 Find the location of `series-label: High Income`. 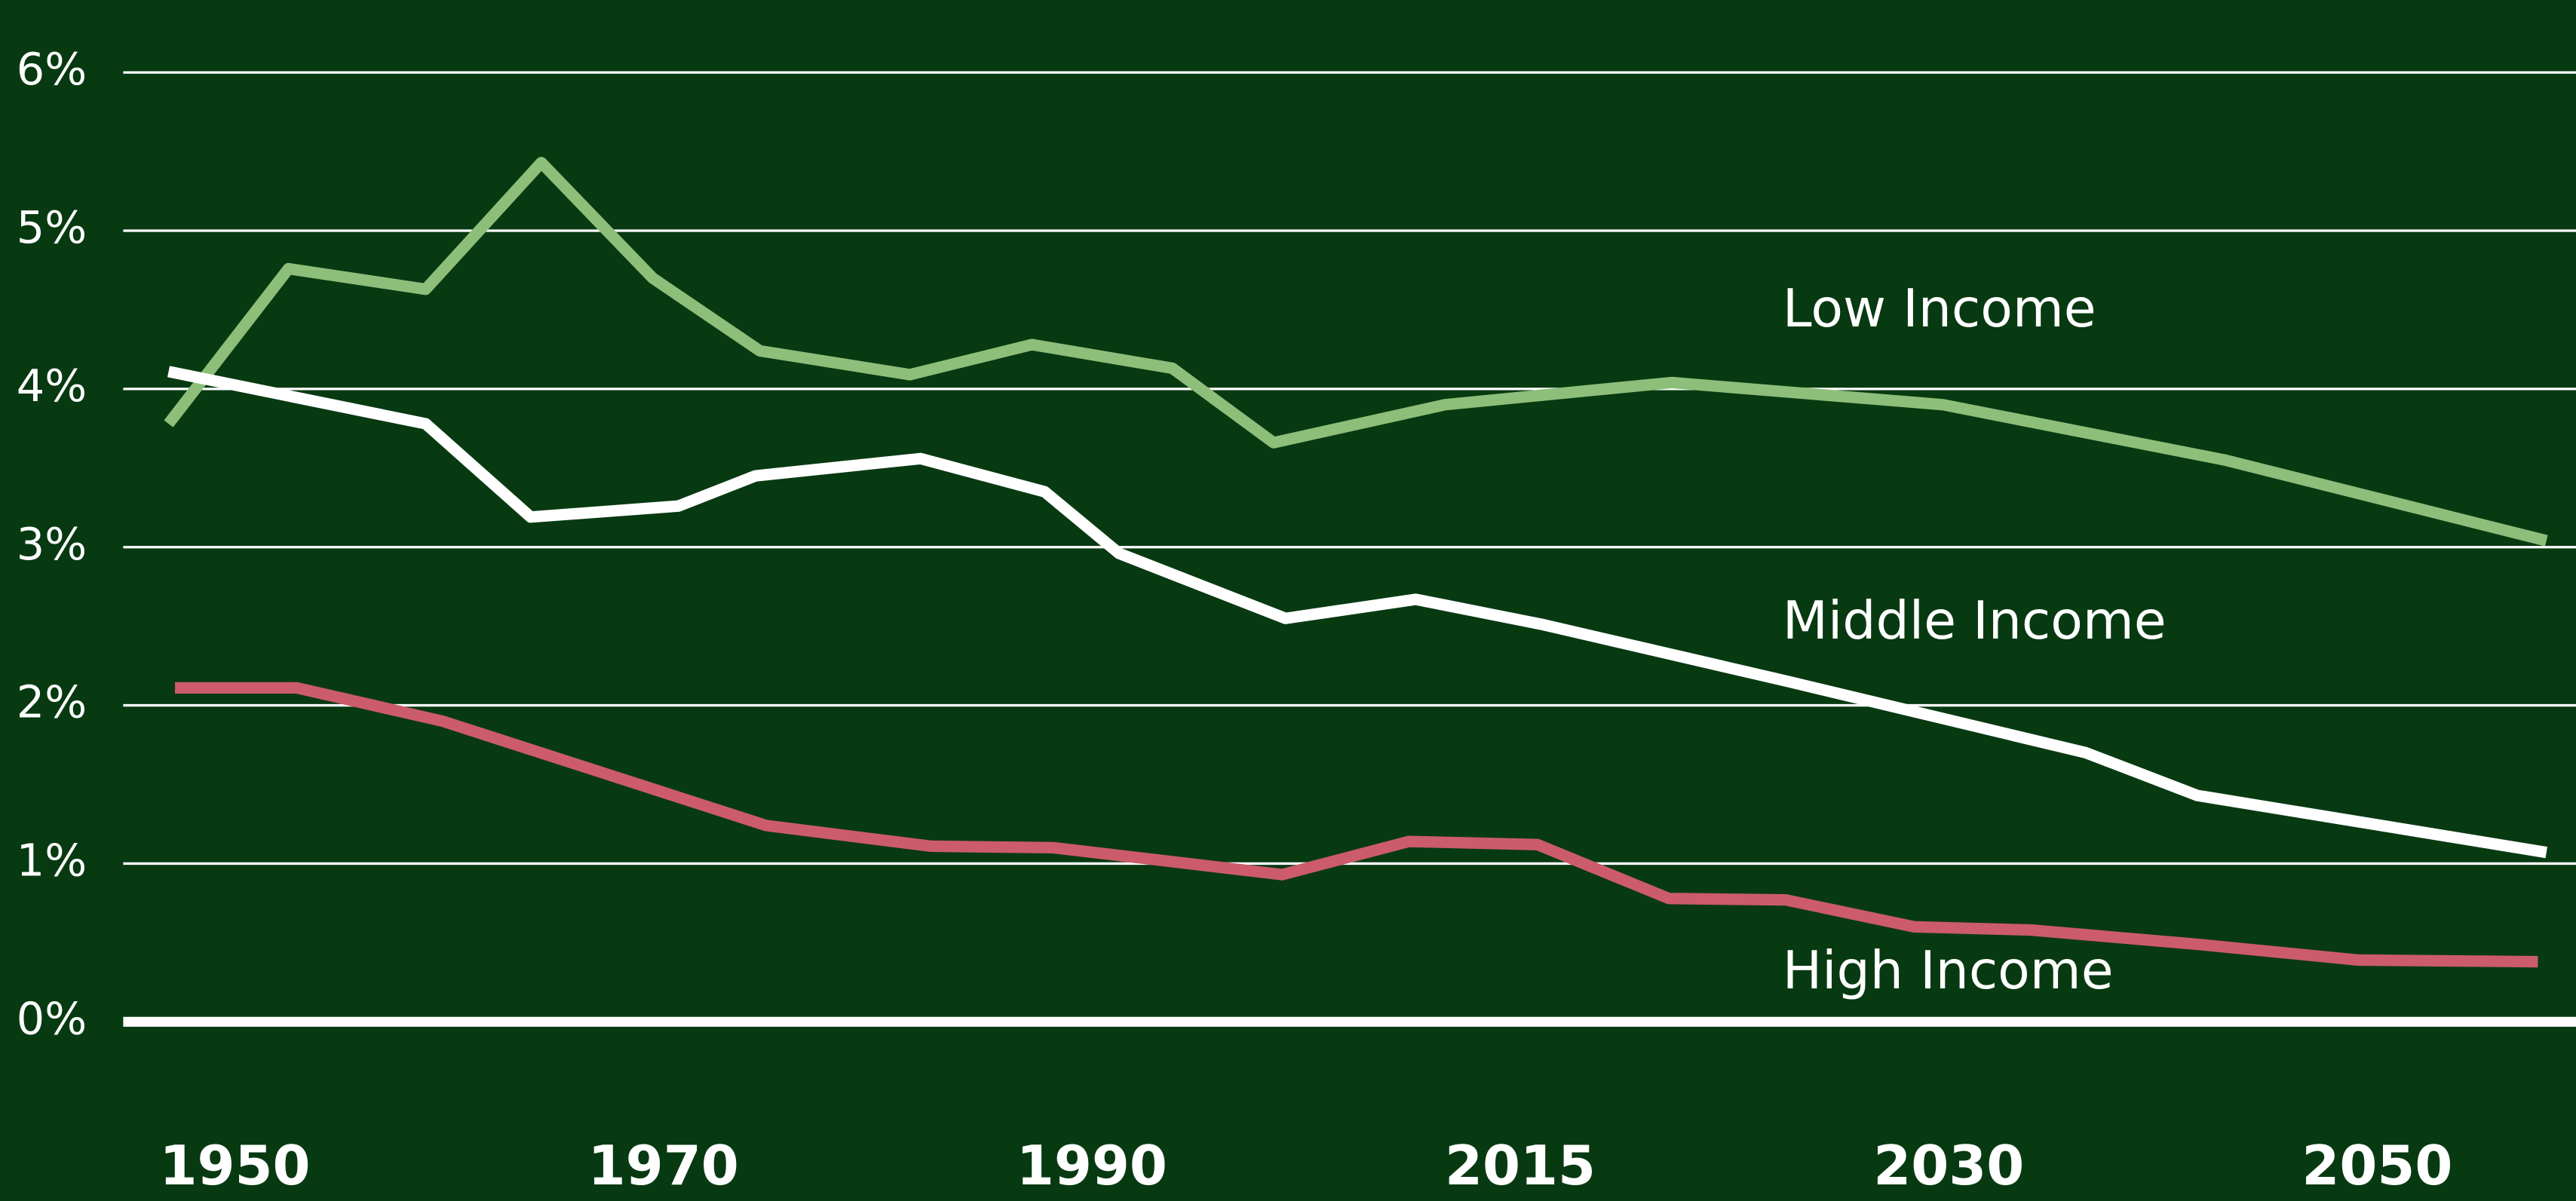

series-label: High Income is located at coordinates (1948, 970).